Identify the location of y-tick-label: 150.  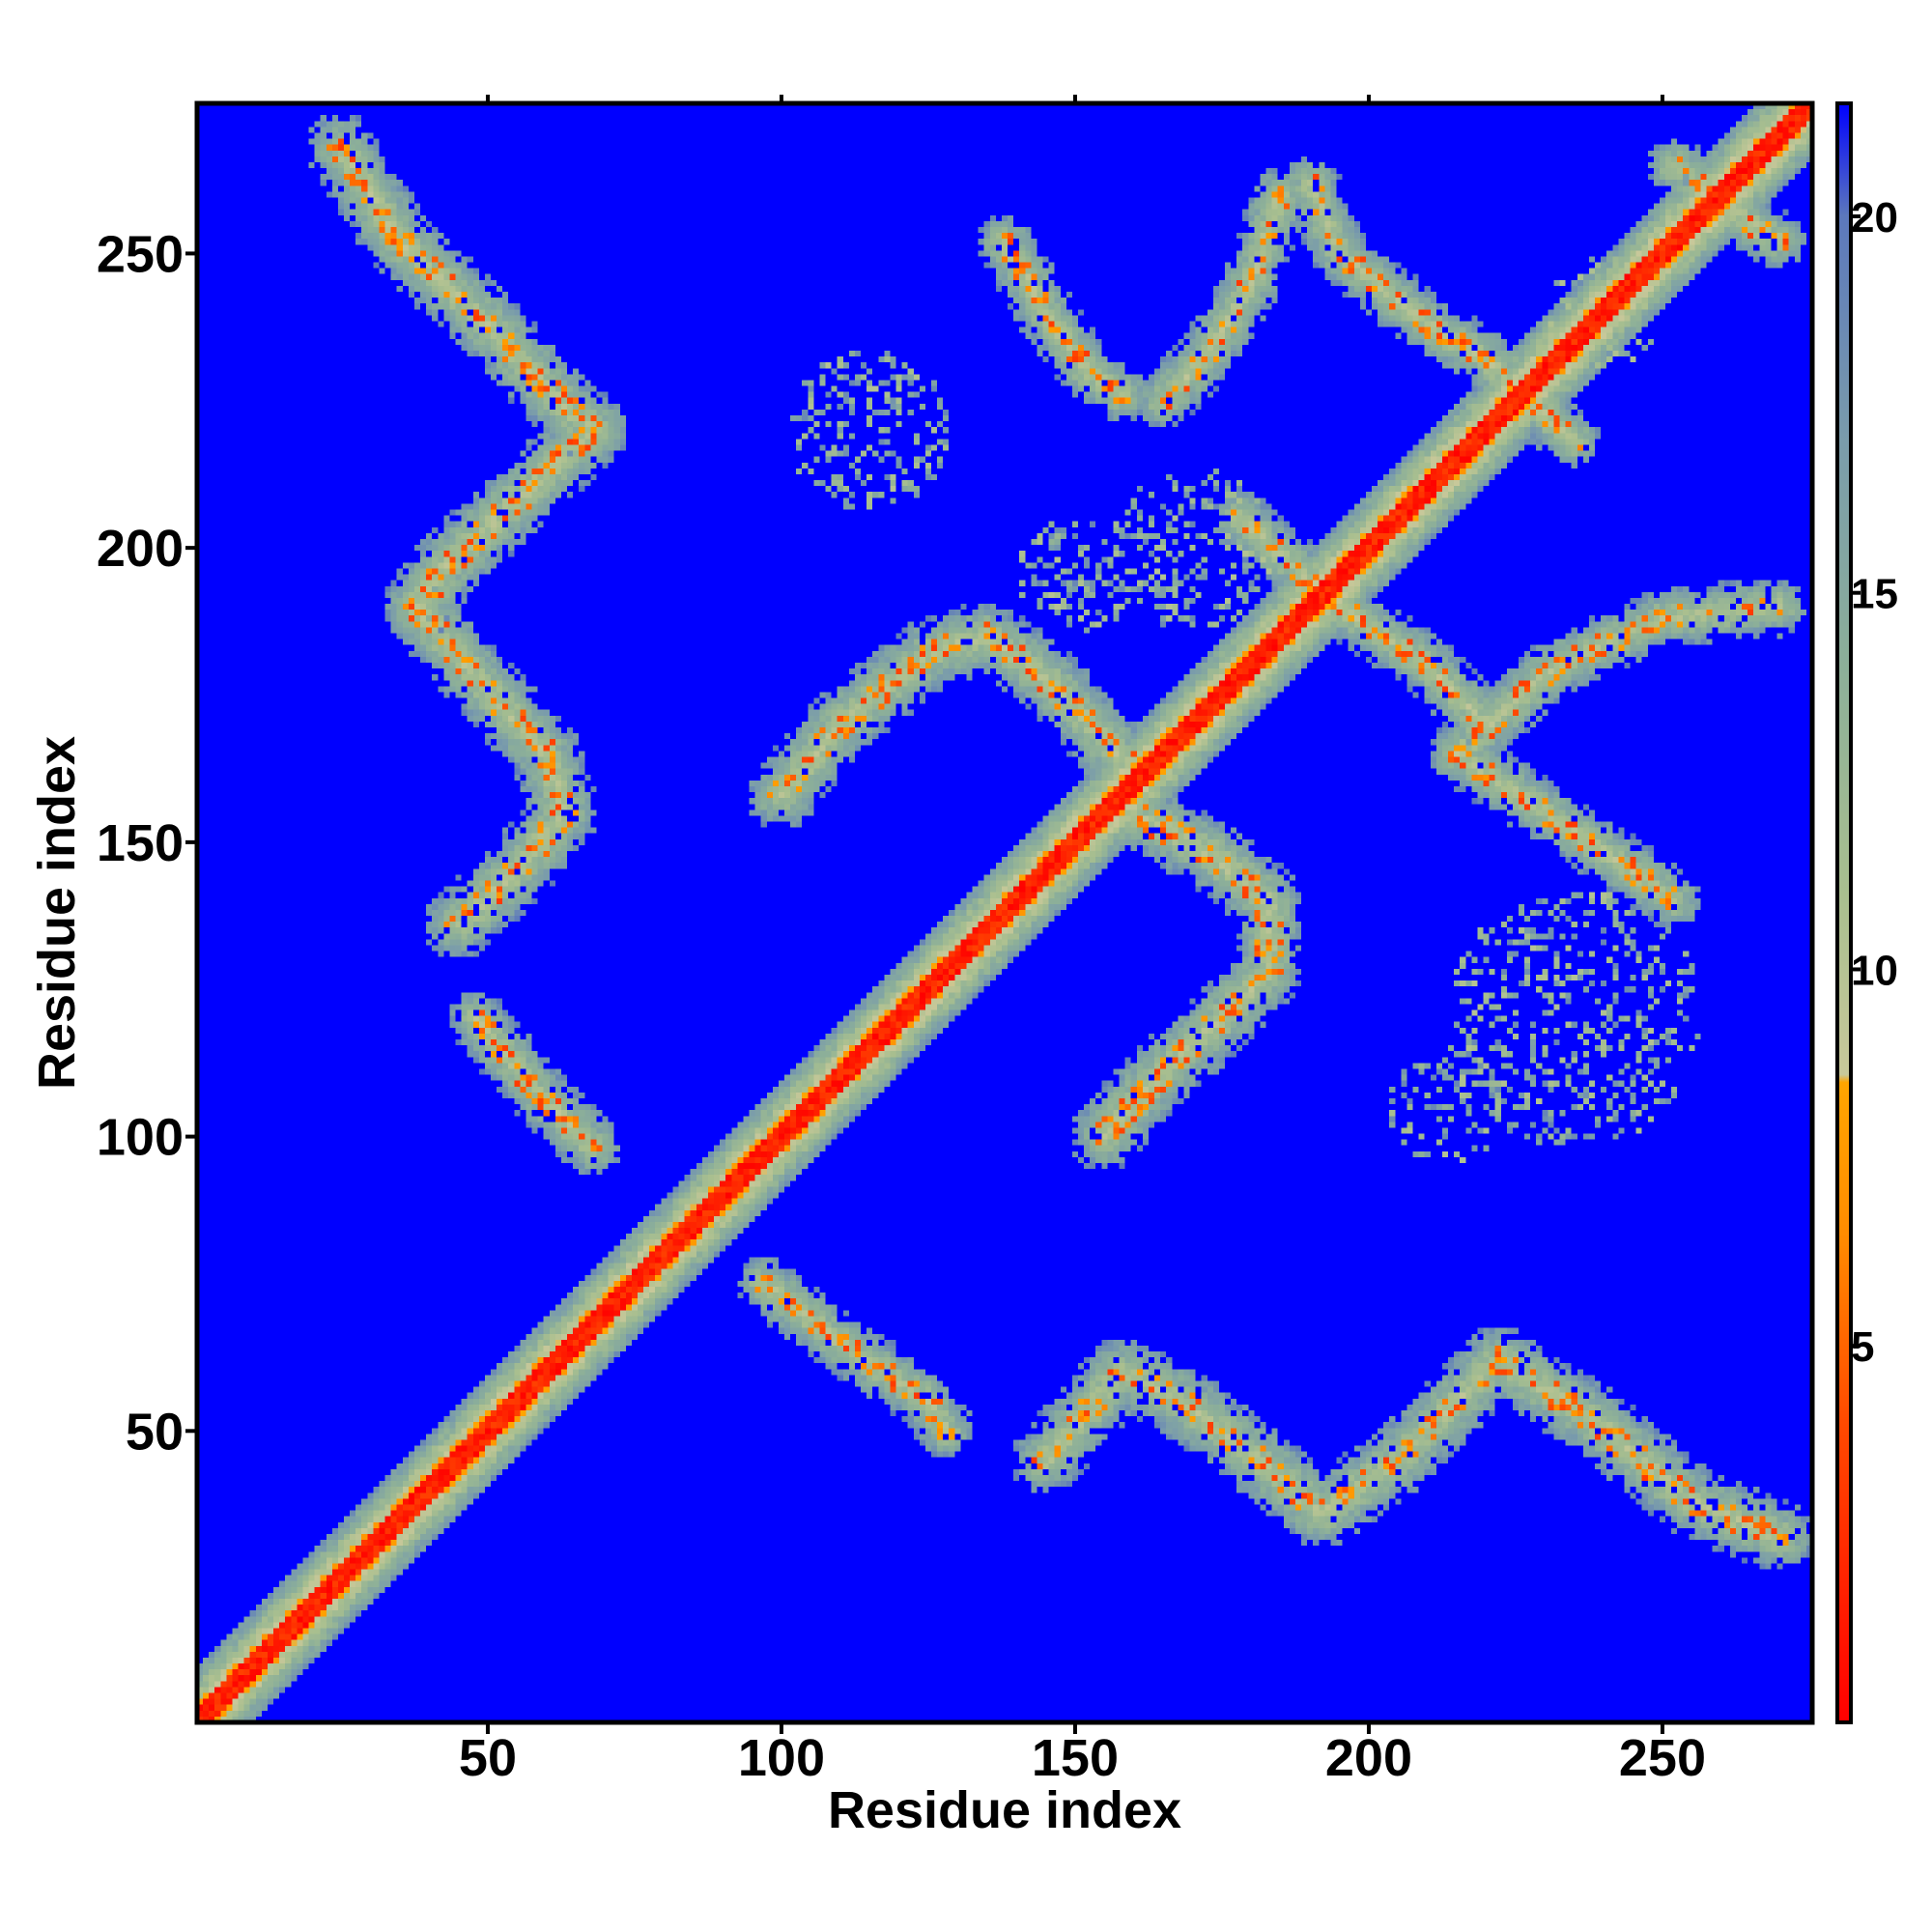
(140, 843).